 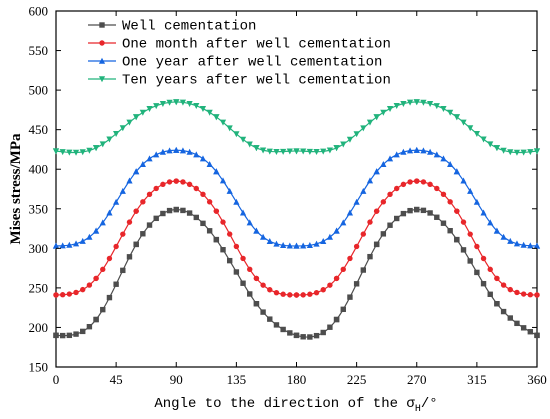 I want to click on series-line, so click(x=296, y=127).